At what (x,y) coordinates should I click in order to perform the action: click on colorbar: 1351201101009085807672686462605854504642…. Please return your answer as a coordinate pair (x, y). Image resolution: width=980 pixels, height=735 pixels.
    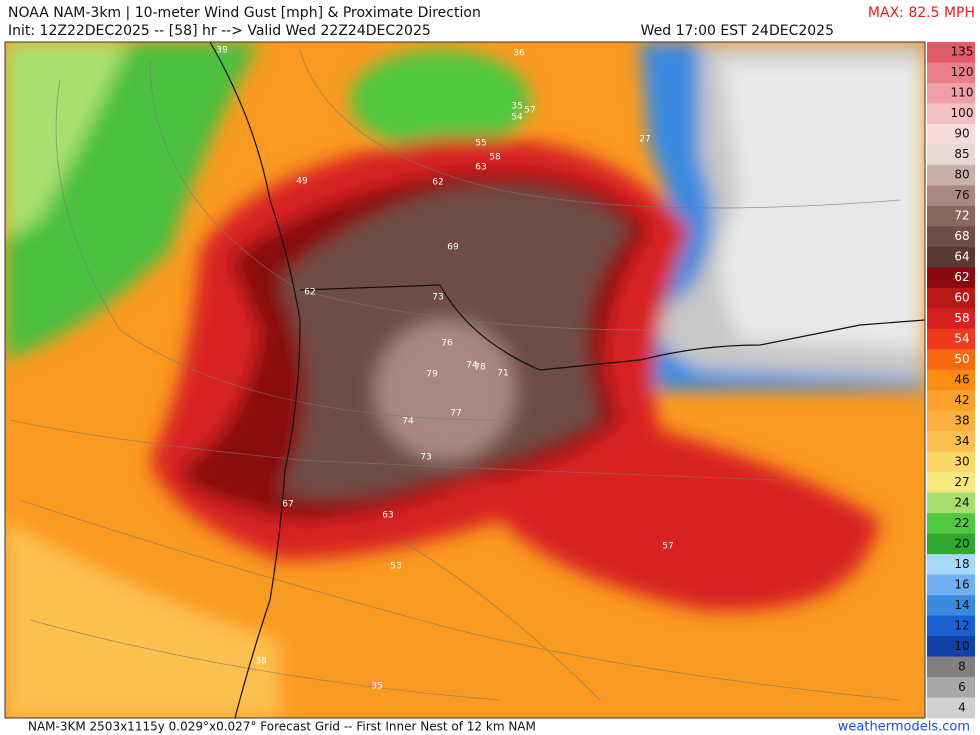
    Looking at the image, I should click on (951, 380).